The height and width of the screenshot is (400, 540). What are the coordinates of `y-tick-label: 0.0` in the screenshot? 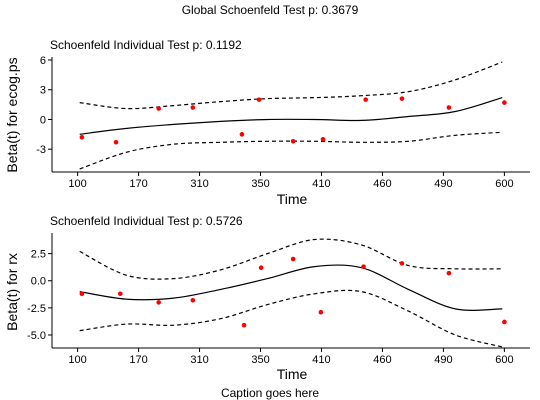 It's located at (38, 282).